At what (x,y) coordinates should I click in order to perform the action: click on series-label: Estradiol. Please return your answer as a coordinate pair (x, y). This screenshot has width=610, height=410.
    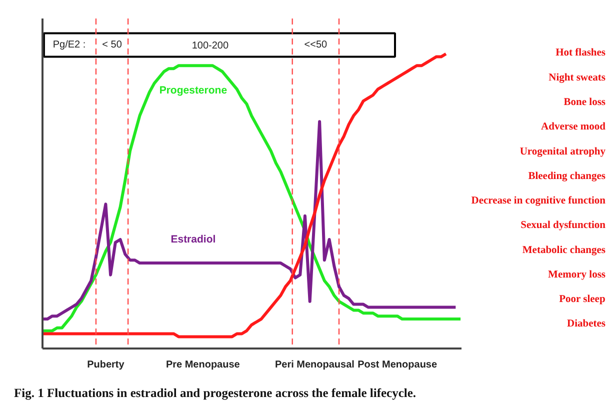
    Looking at the image, I should click on (193, 239).